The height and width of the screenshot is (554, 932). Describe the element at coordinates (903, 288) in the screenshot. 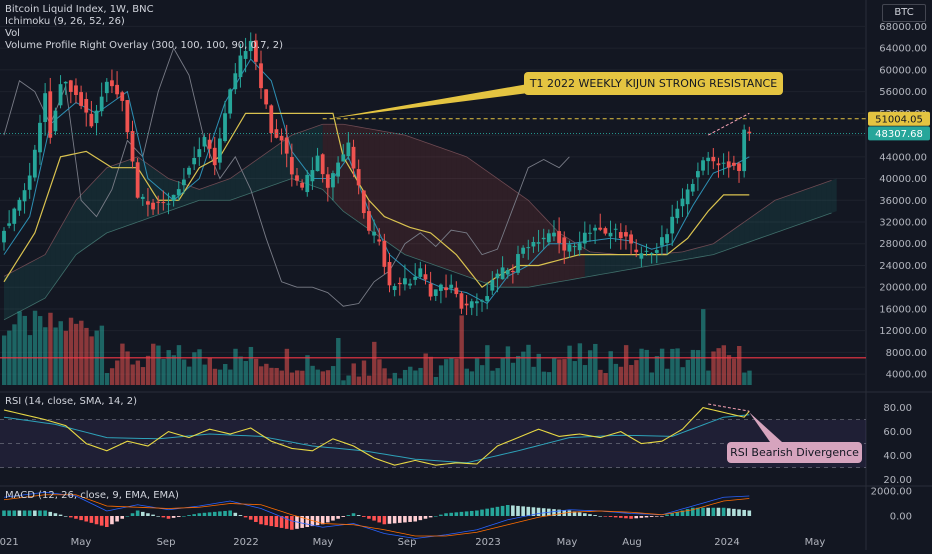

I see `price-tick-12: 20000.00` at that location.